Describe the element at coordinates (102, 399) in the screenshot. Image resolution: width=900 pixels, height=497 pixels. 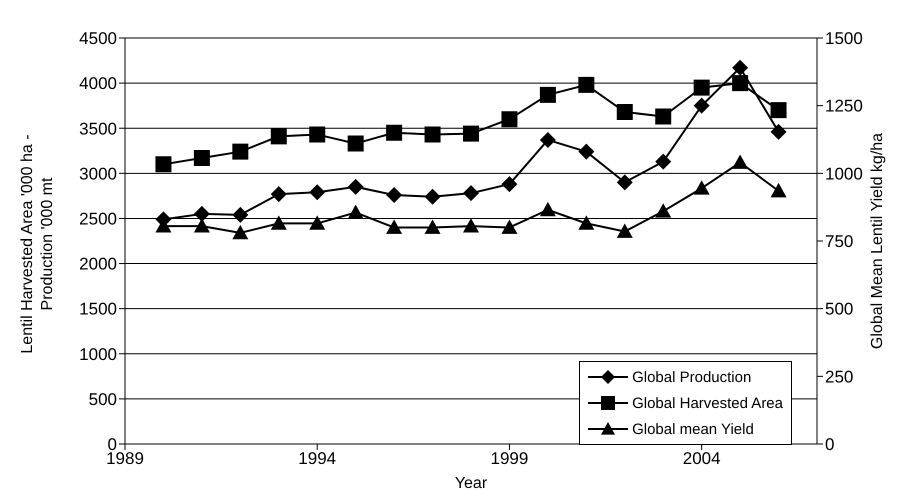
I see `y-tick-label: 500` at that location.